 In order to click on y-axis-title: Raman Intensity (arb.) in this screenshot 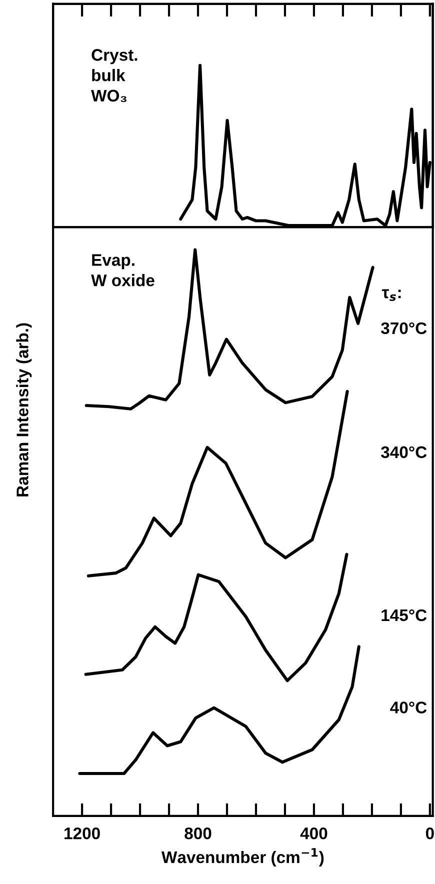, I will do `click(24, 409)`.